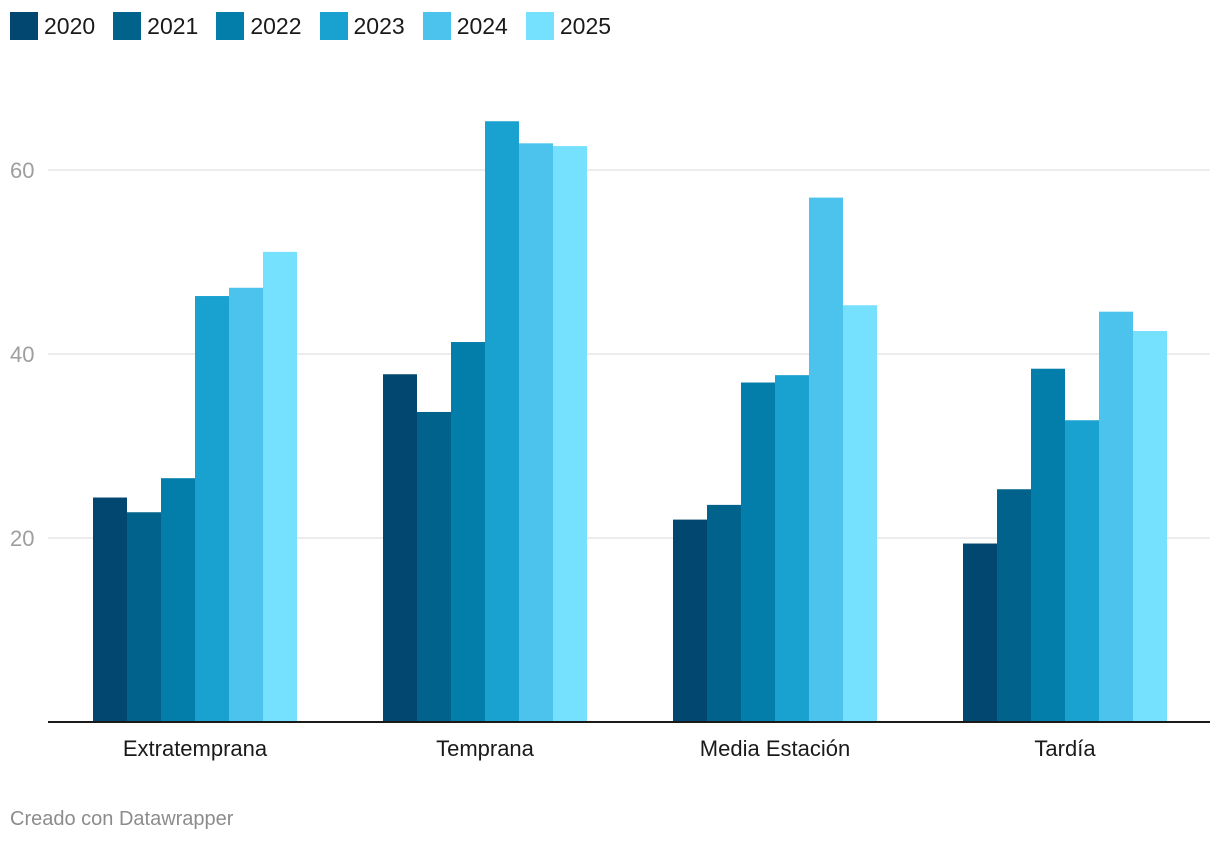 Image resolution: width=1220 pixels, height=844 pixels. Describe the element at coordinates (585, 26) in the screenshot. I see `legend-label: 2025` at that location.